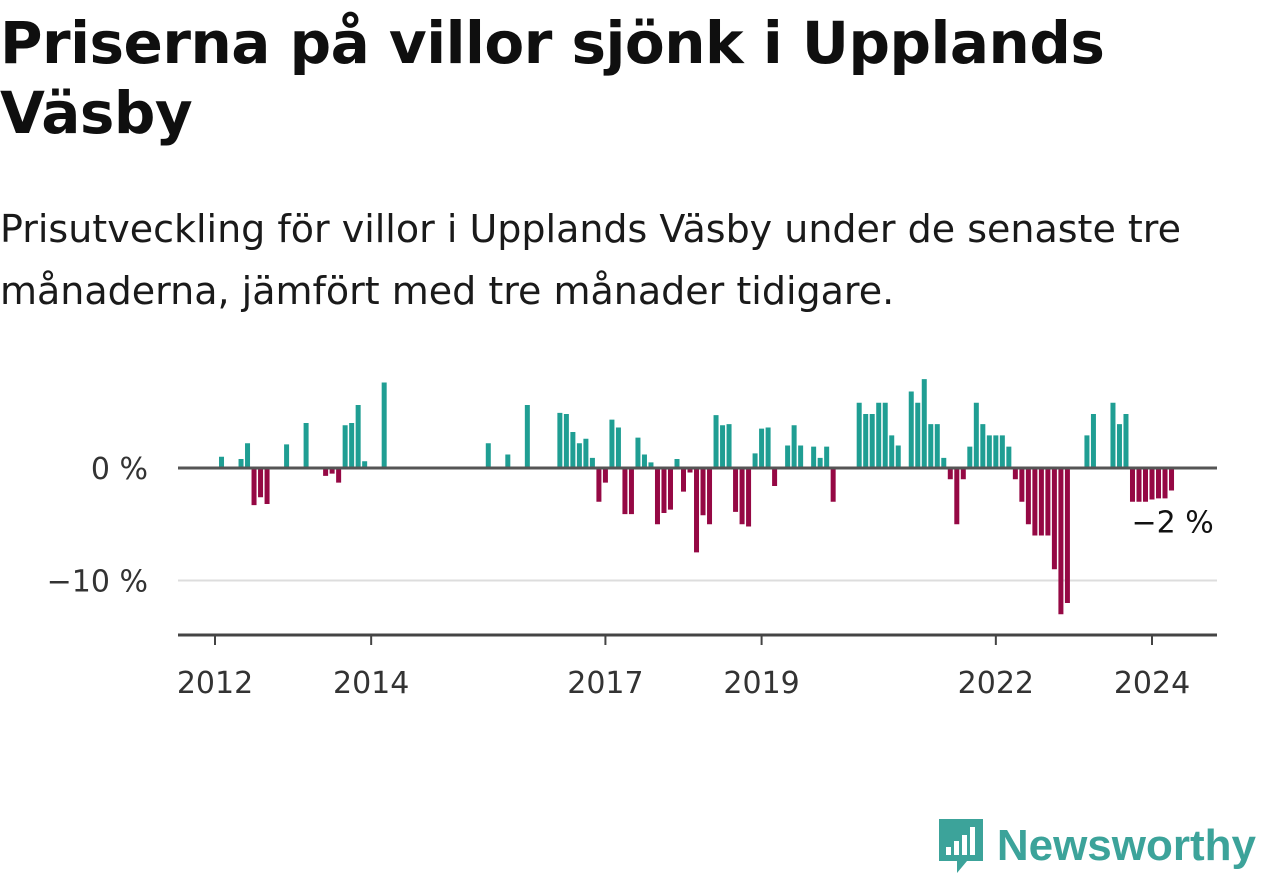 This screenshot has height=879, width=1262. I want to click on newsworthy-logo-icon, so click(960, 846).